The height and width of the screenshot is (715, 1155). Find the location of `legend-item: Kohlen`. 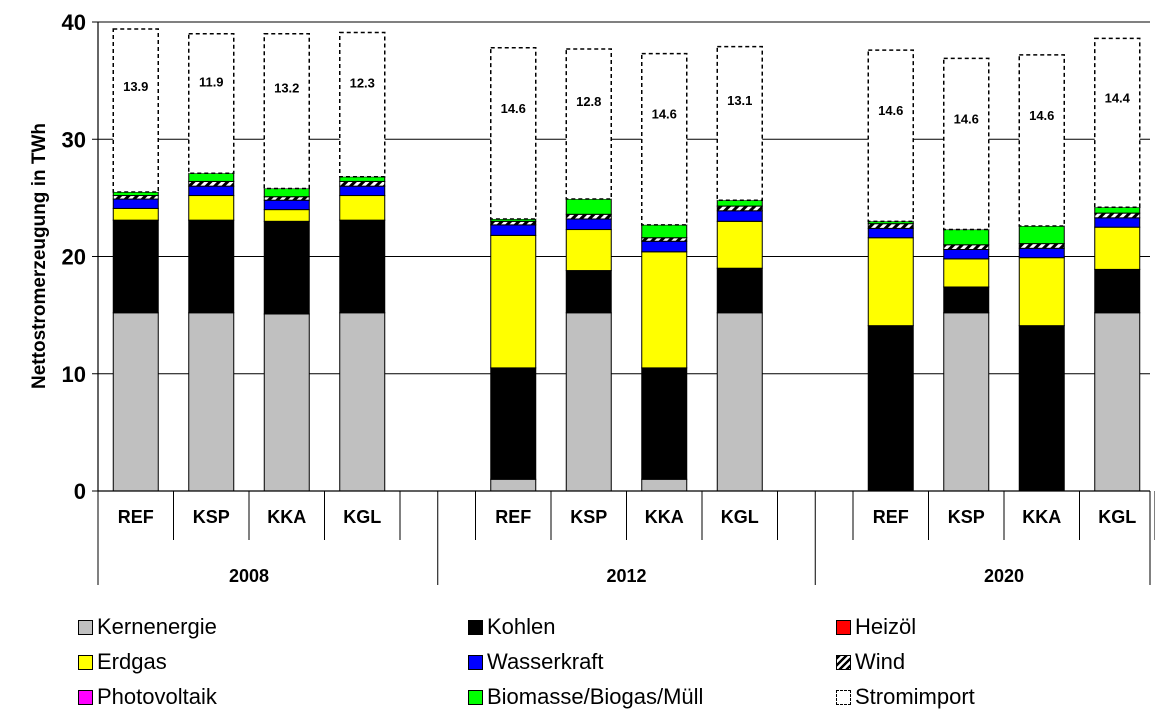

legend-item: Kohlen is located at coordinates (512, 627).